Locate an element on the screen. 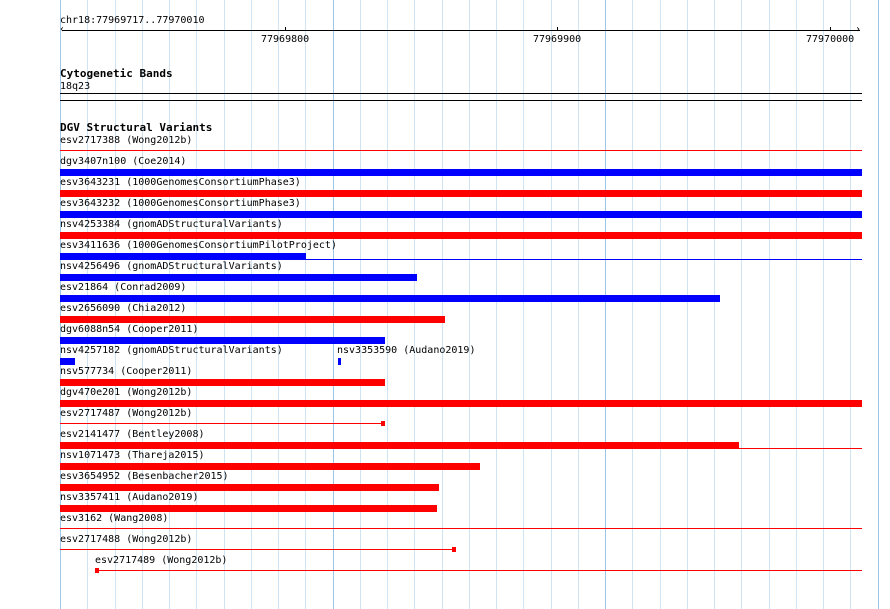  variant-label: esv2141477 (Bentley2008) is located at coordinates (132, 434).